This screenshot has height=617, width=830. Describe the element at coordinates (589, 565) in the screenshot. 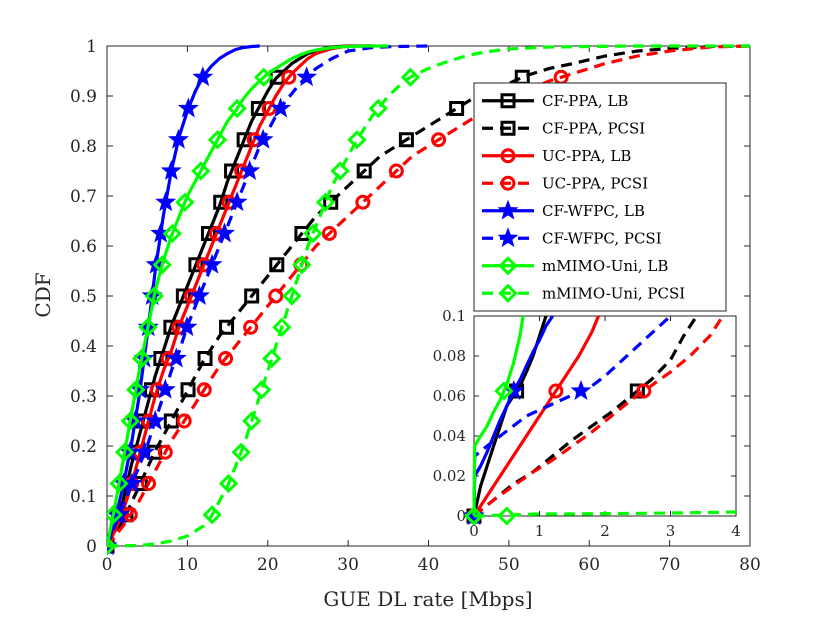

I see `x-tick-label: 60` at that location.